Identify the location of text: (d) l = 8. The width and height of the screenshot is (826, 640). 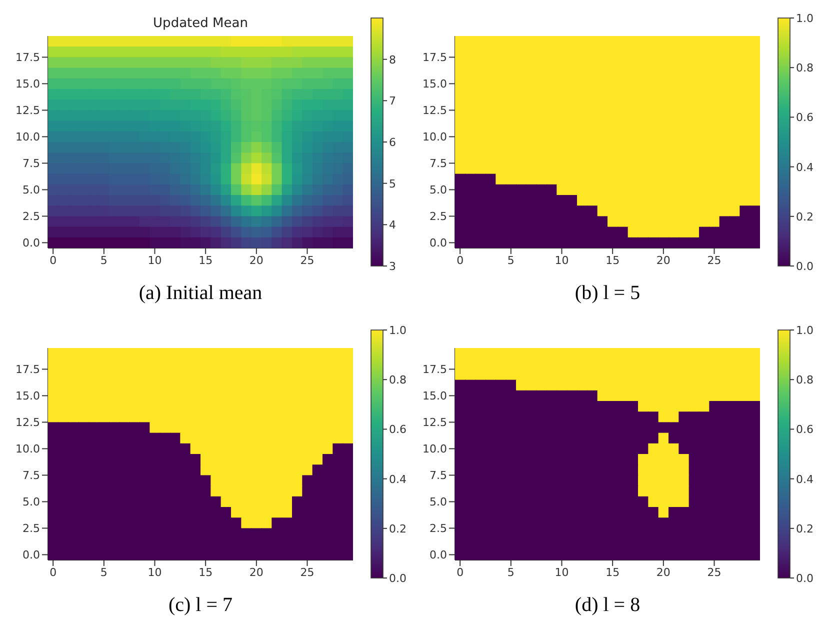
(608, 605).